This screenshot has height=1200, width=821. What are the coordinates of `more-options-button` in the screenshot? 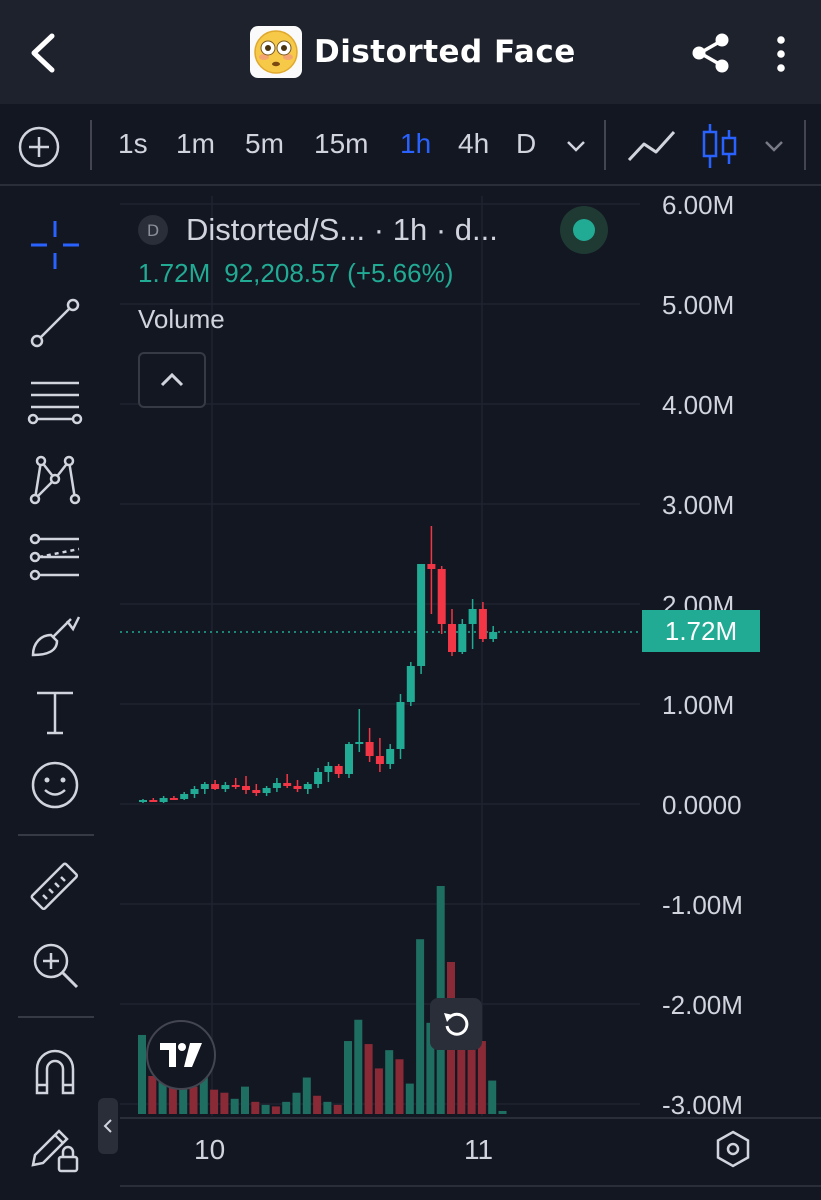 It's located at (781, 54).